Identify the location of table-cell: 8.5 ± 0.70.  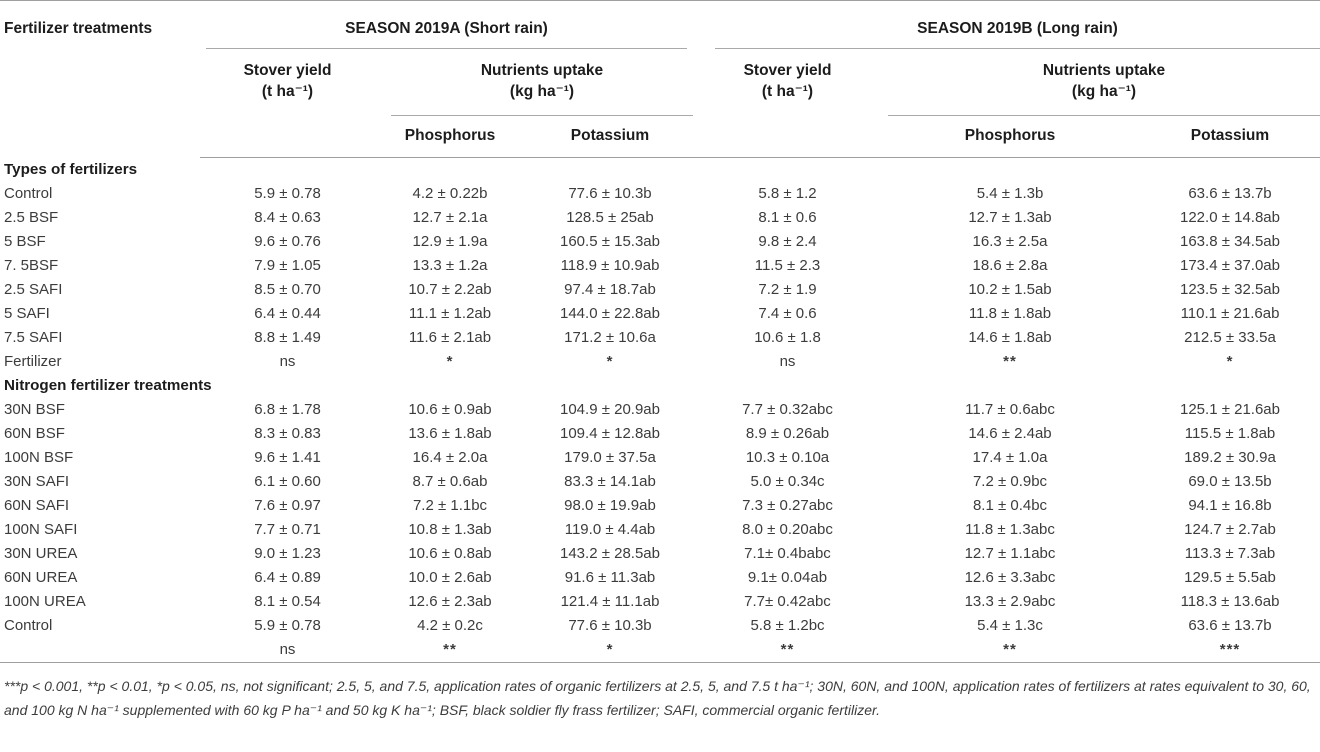
(287, 289).